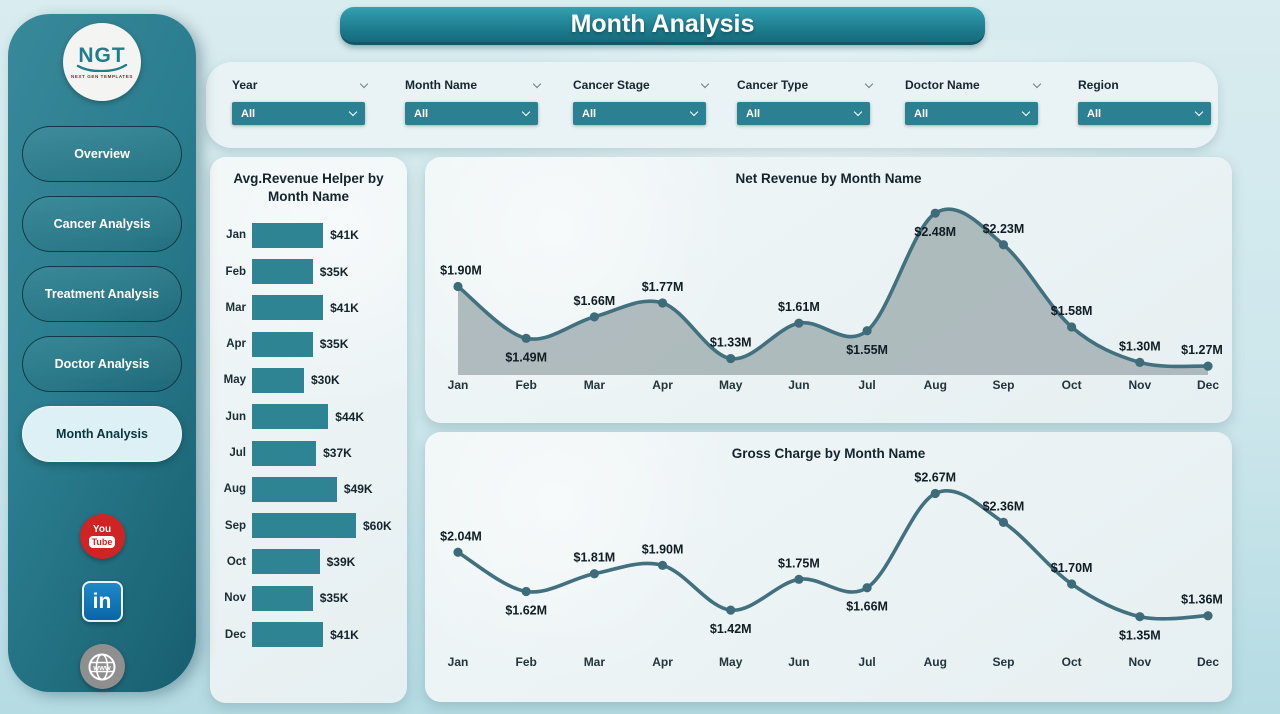  What do you see at coordinates (1208, 385) in the screenshot?
I see `axis-label: Dec` at bounding box center [1208, 385].